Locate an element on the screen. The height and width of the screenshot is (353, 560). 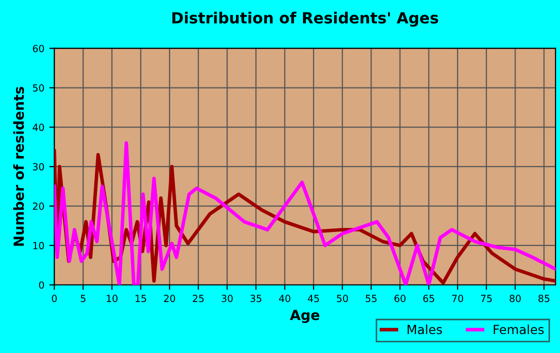
x-tick-label: 85 is located at coordinates (544, 298).